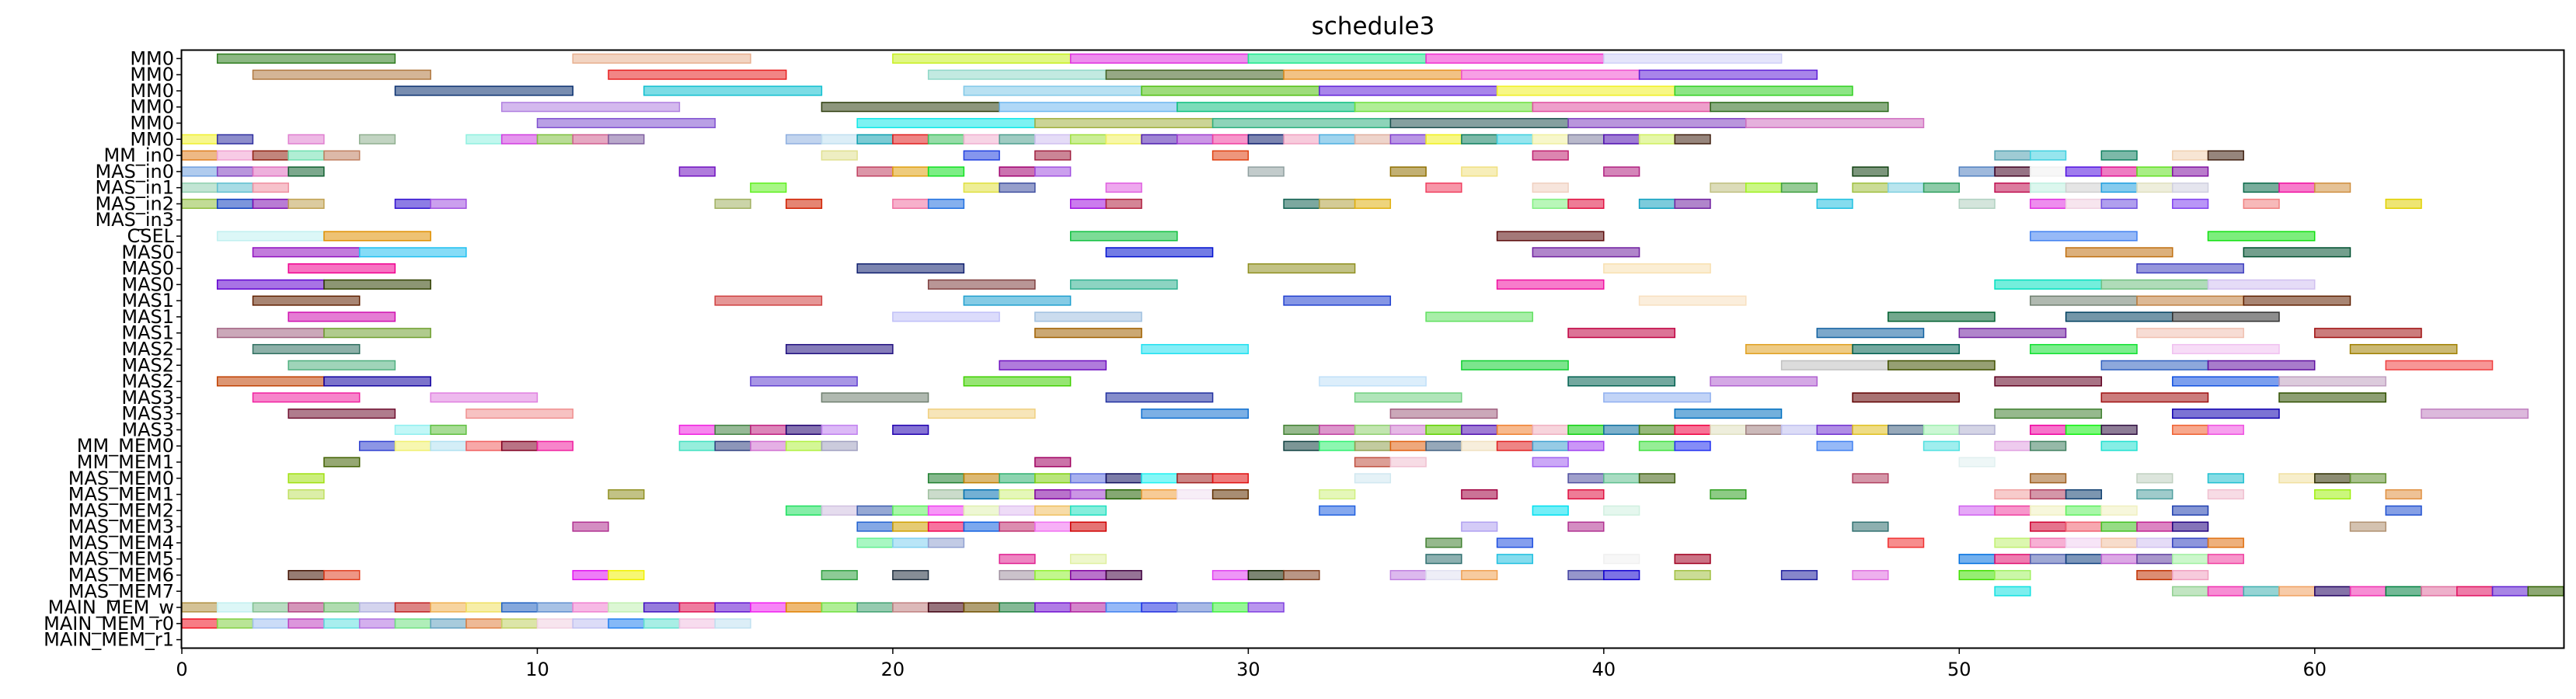 The height and width of the screenshot is (699, 2576). What do you see at coordinates (121, 526) in the screenshot?
I see `row-label: MAS_MEM3` at bounding box center [121, 526].